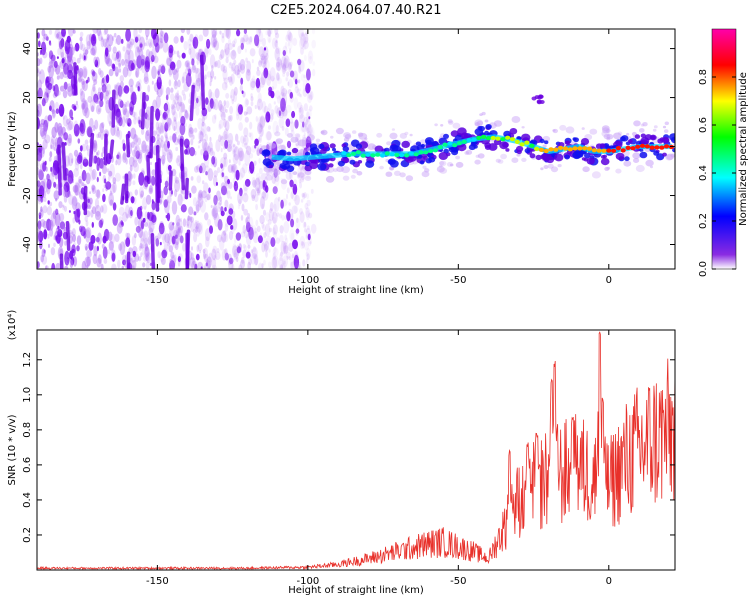 The height and width of the screenshot is (600, 750). I want to click on colorbar-tick-label: 0.0, so click(703, 269).